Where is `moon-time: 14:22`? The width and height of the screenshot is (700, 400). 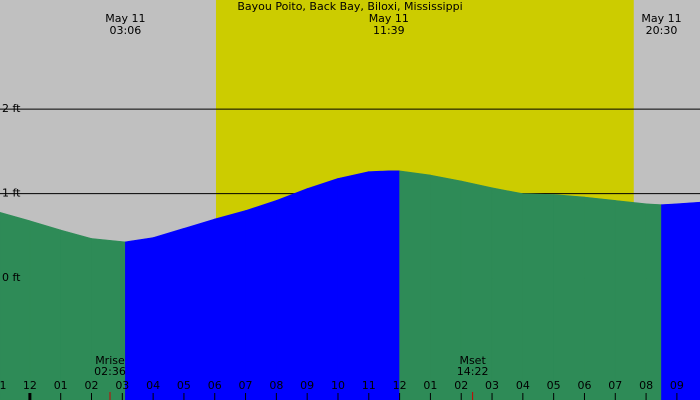
moon-time: 14:22 is located at coordinates (473, 371).